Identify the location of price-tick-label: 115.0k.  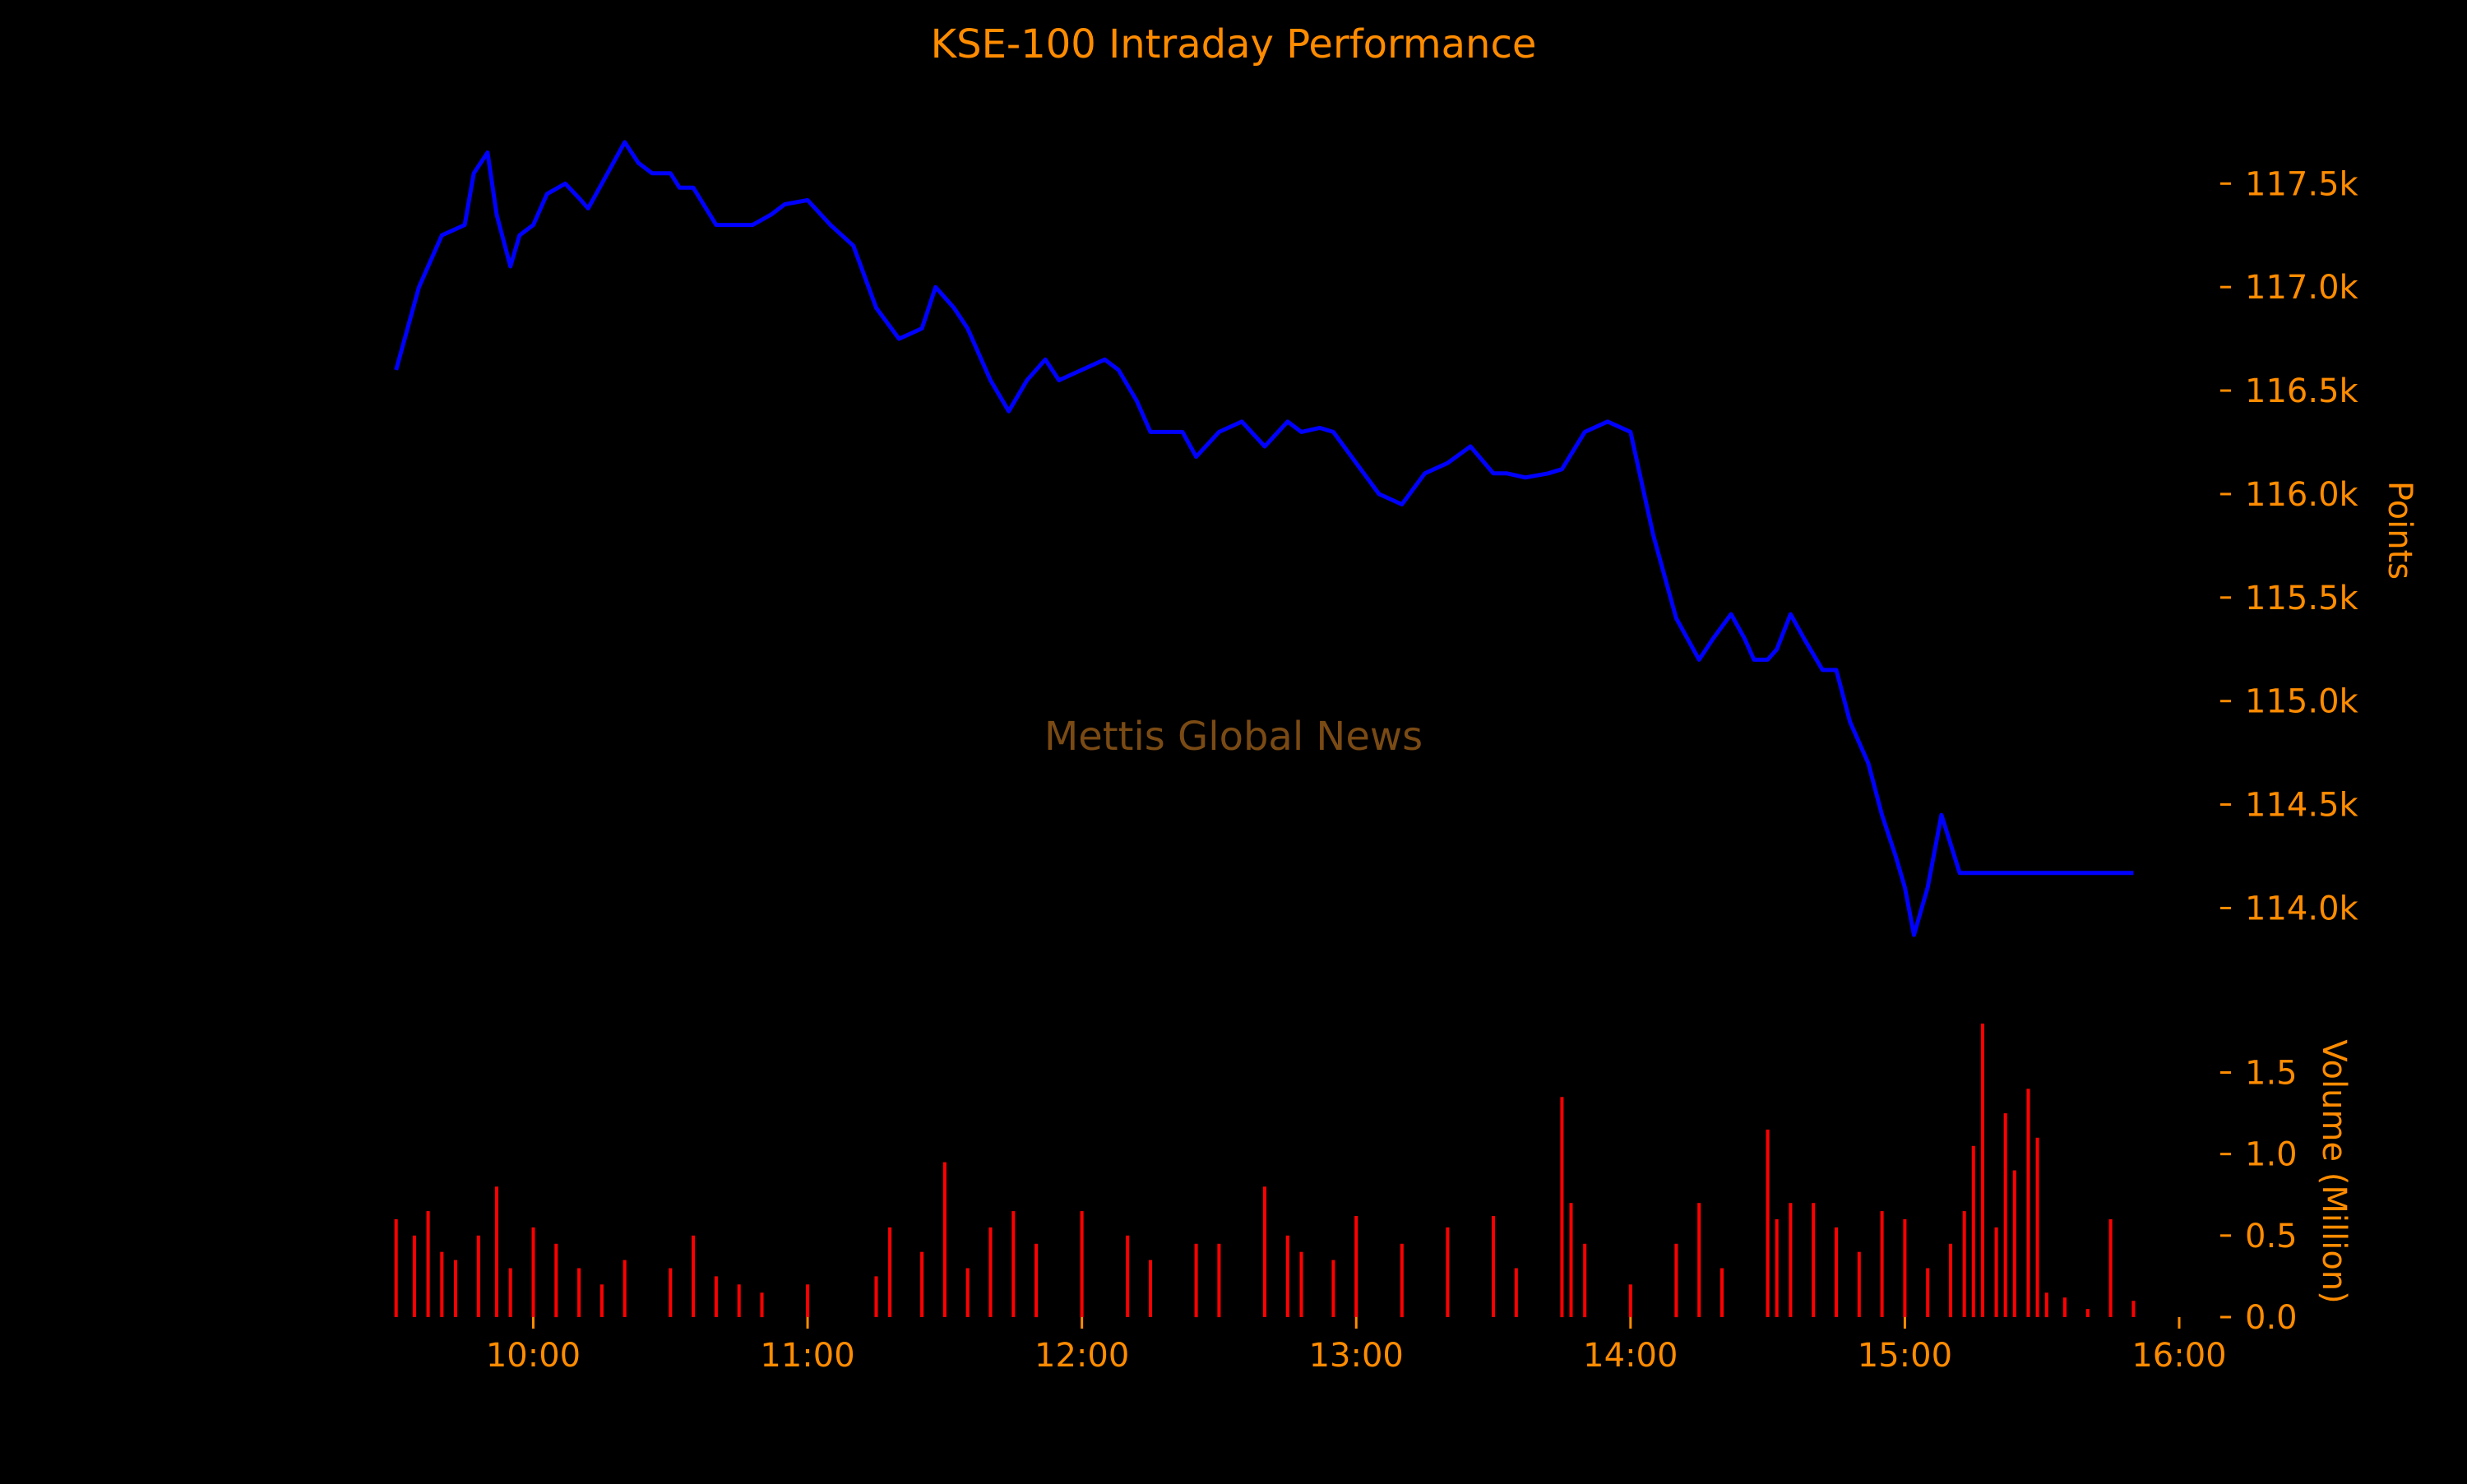
(2302, 702).